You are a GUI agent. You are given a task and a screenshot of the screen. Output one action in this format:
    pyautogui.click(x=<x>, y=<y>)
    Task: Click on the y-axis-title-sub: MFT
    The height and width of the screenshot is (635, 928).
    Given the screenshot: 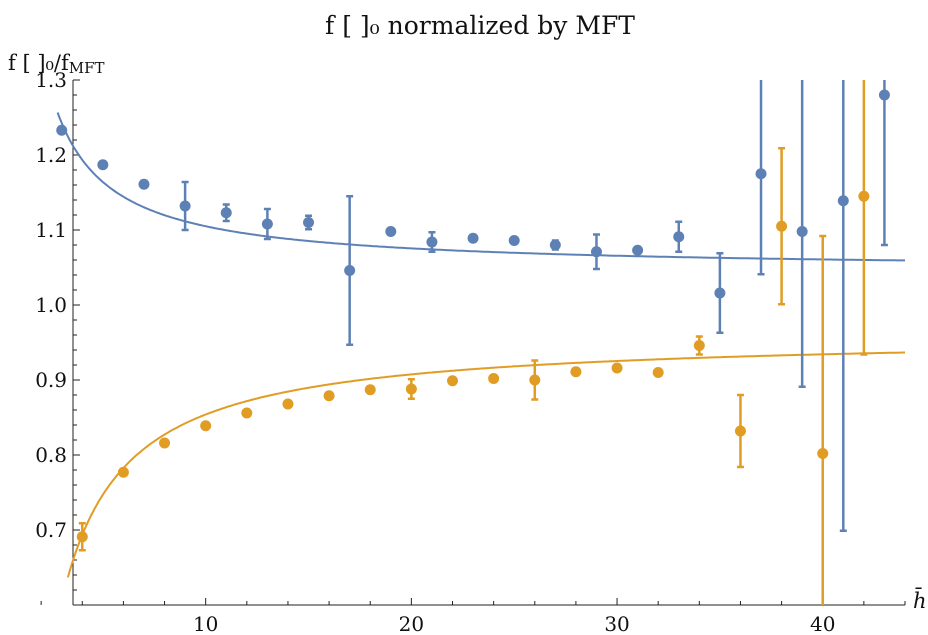 What is the action you would take?
    pyautogui.click(x=87, y=68)
    